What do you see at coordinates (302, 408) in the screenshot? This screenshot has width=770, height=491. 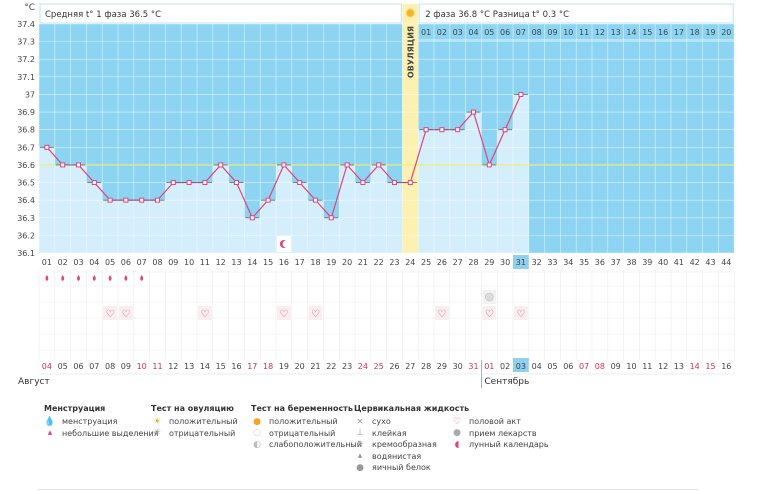 I see `legend-title: Тест на беременность` at bounding box center [302, 408].